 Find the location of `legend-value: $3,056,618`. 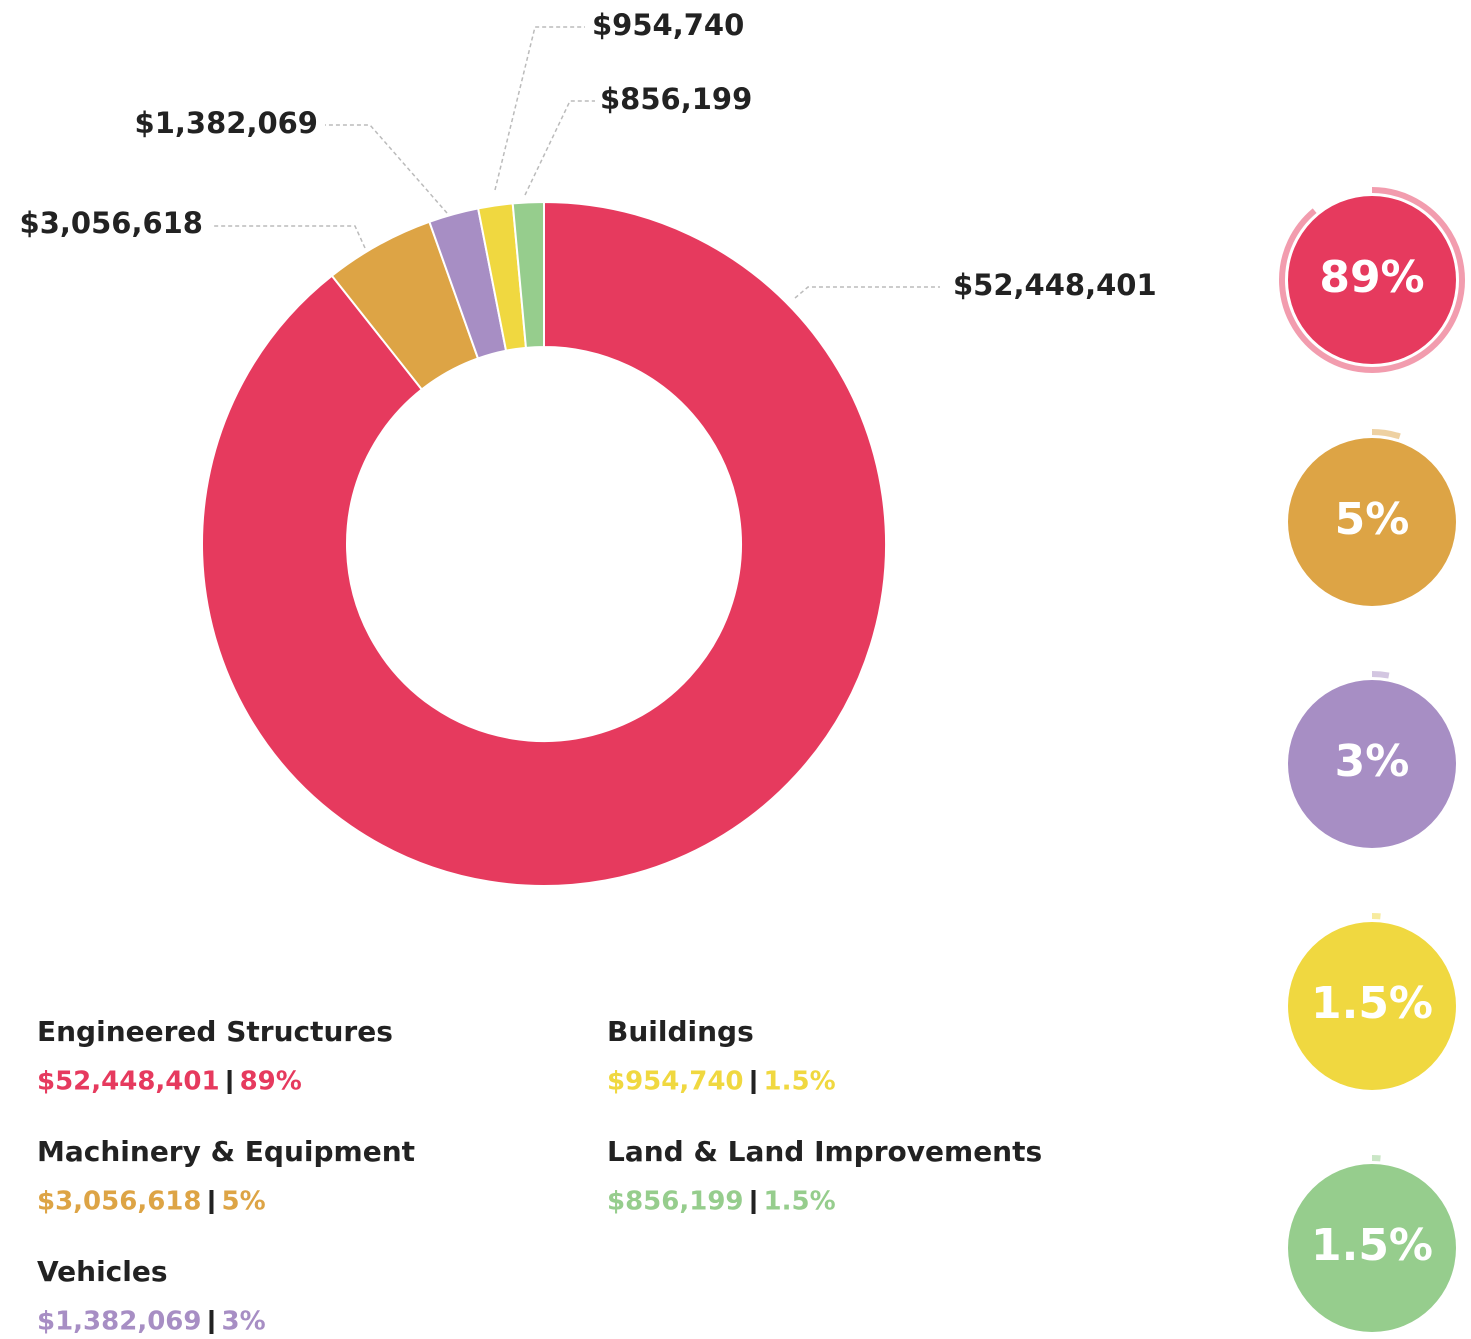

legend-value: $3,056,618 is located at coordinates (119, 1202).